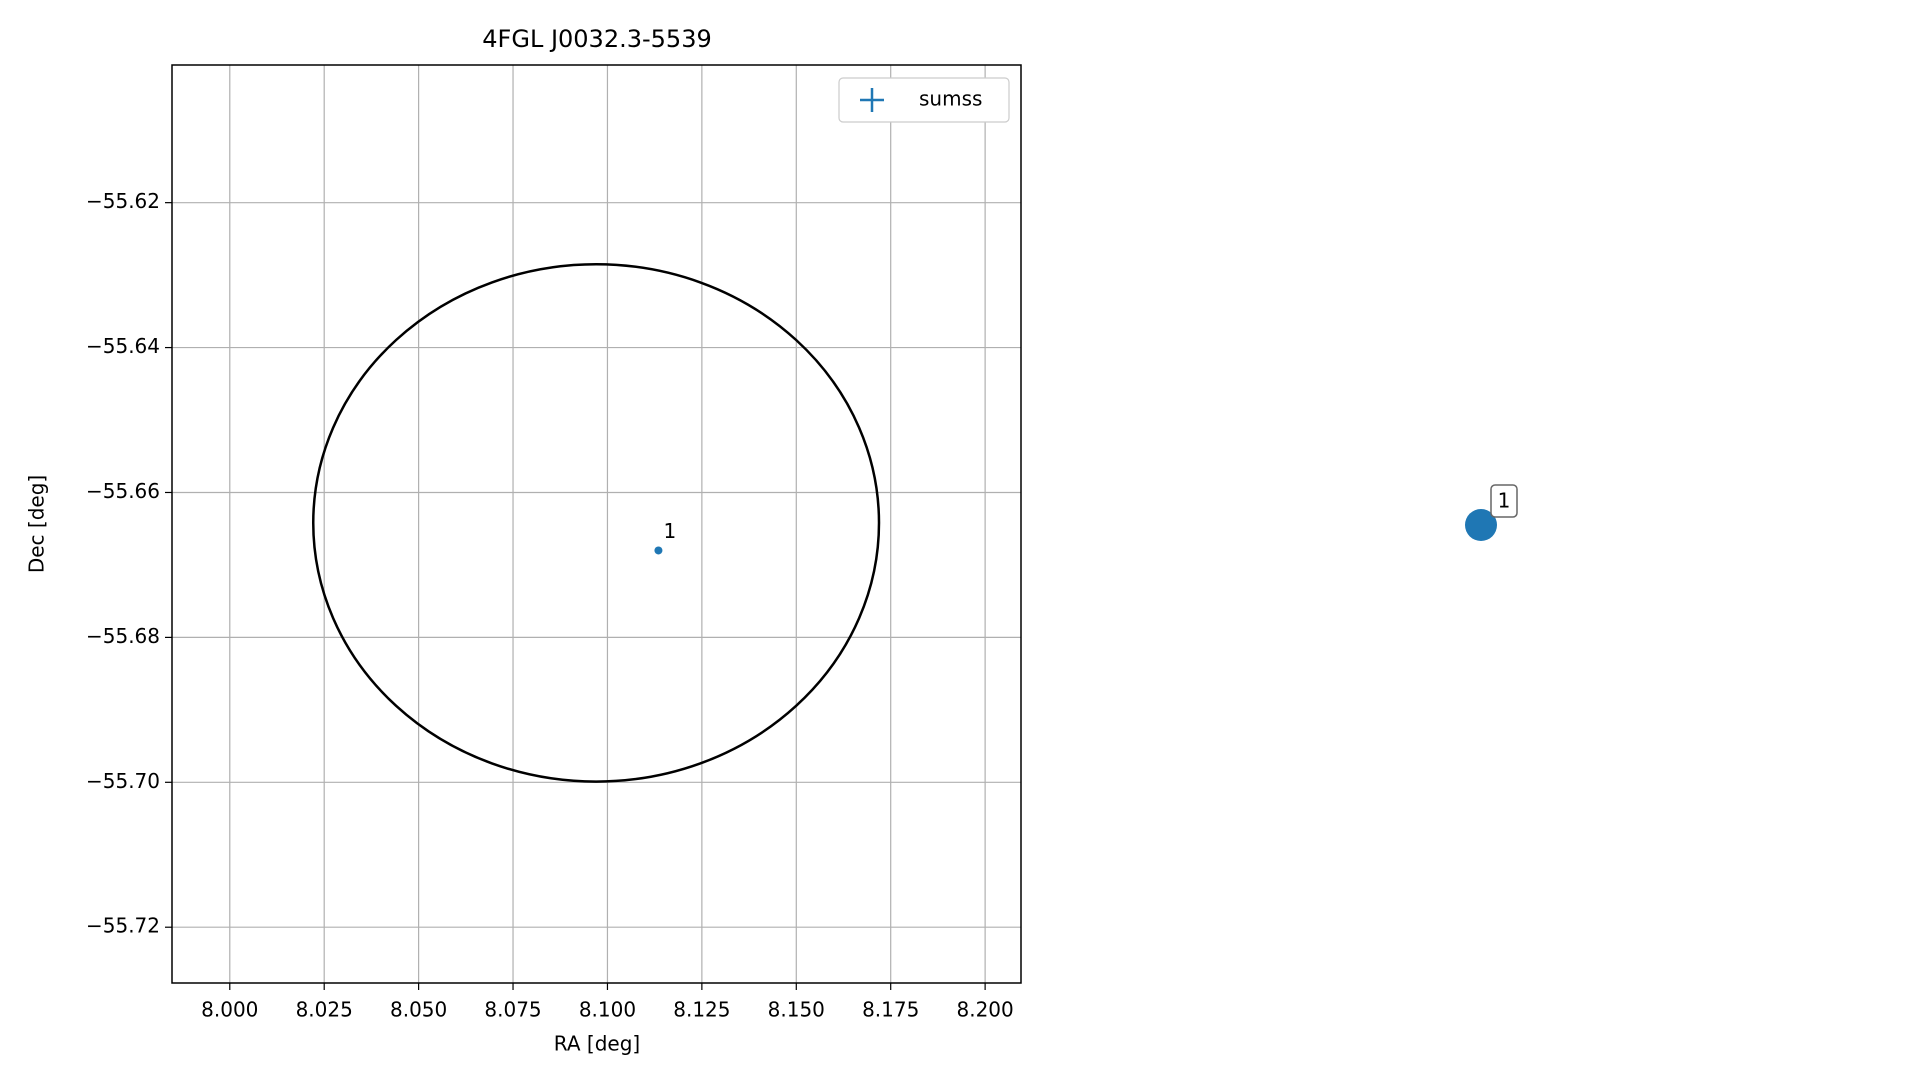 The image size is (1919, 1080). Describe the element at coordinates (596, 39) in the screenshot. I see `chart-title: 4FGL J0032.3-5539` at that location.